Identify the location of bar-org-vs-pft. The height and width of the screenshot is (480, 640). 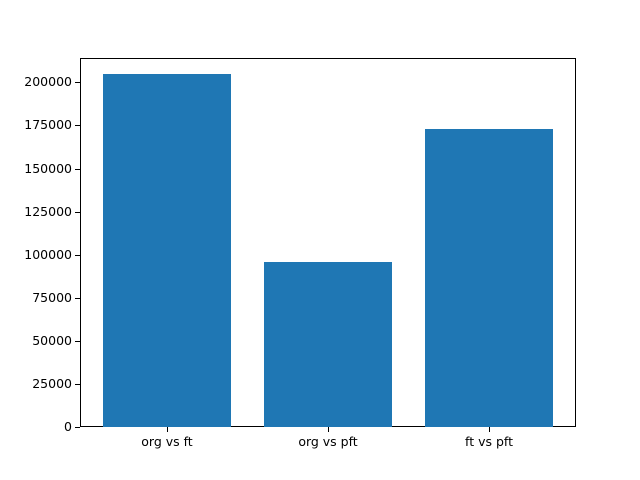
(328, 344).